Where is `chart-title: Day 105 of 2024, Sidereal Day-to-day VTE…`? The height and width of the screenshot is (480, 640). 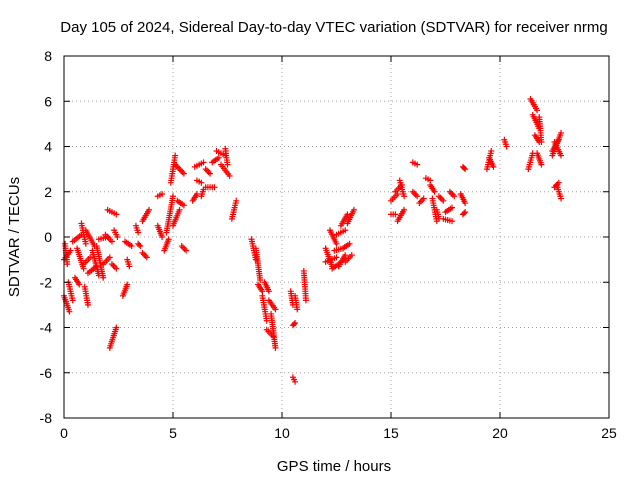 chart-title: Day 105 of 2024, Sidereal Day-to-day VTE… is located at coordinates (333, 27).